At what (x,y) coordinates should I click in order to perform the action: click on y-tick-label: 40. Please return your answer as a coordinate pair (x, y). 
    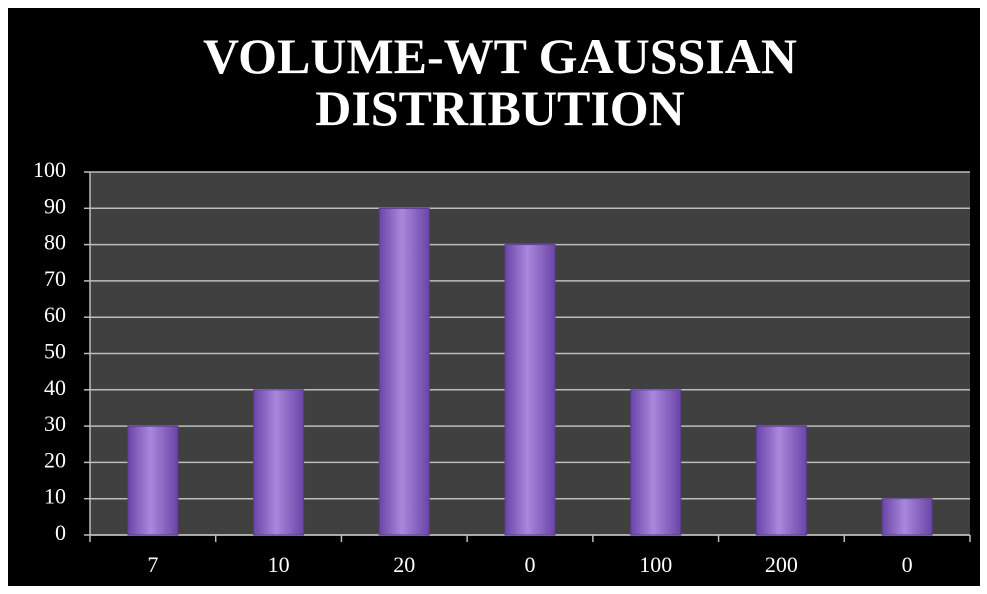
    Looking at the image, I should click on (55, 387).